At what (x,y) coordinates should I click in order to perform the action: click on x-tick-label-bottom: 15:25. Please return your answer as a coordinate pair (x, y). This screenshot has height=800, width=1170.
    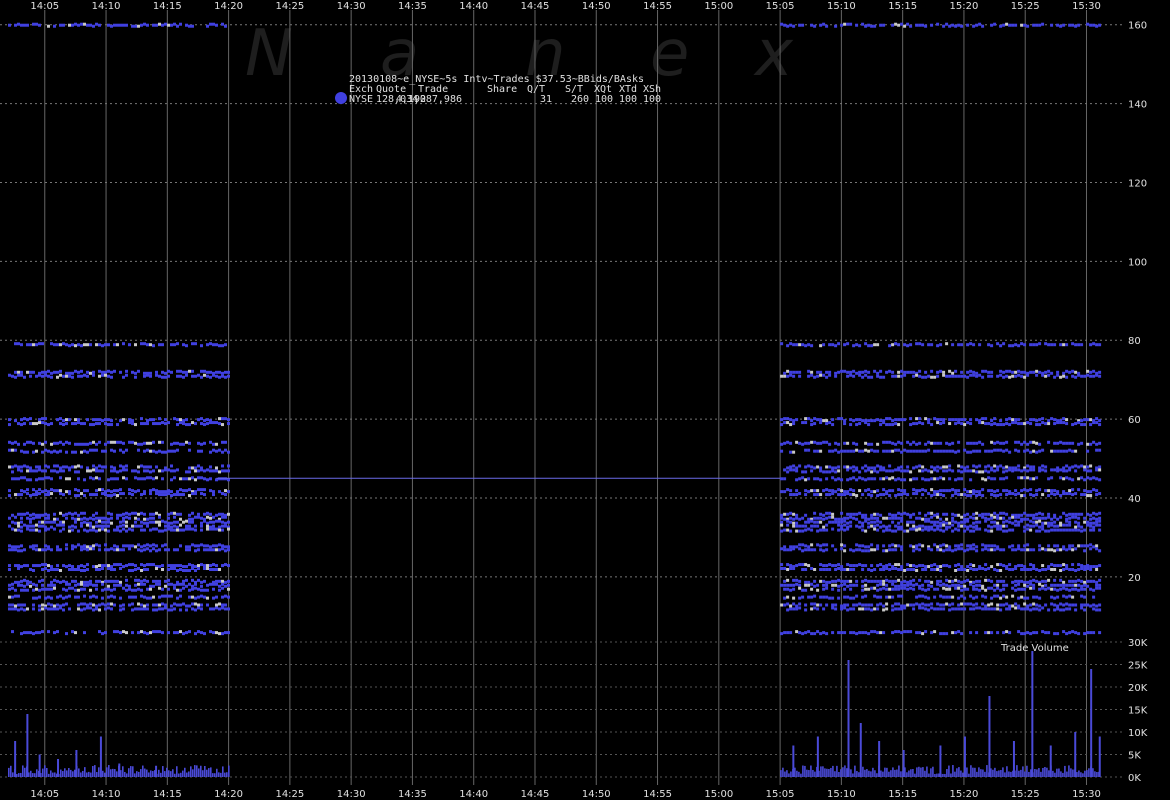
    Looking at the image, I should click on (1025, 794).